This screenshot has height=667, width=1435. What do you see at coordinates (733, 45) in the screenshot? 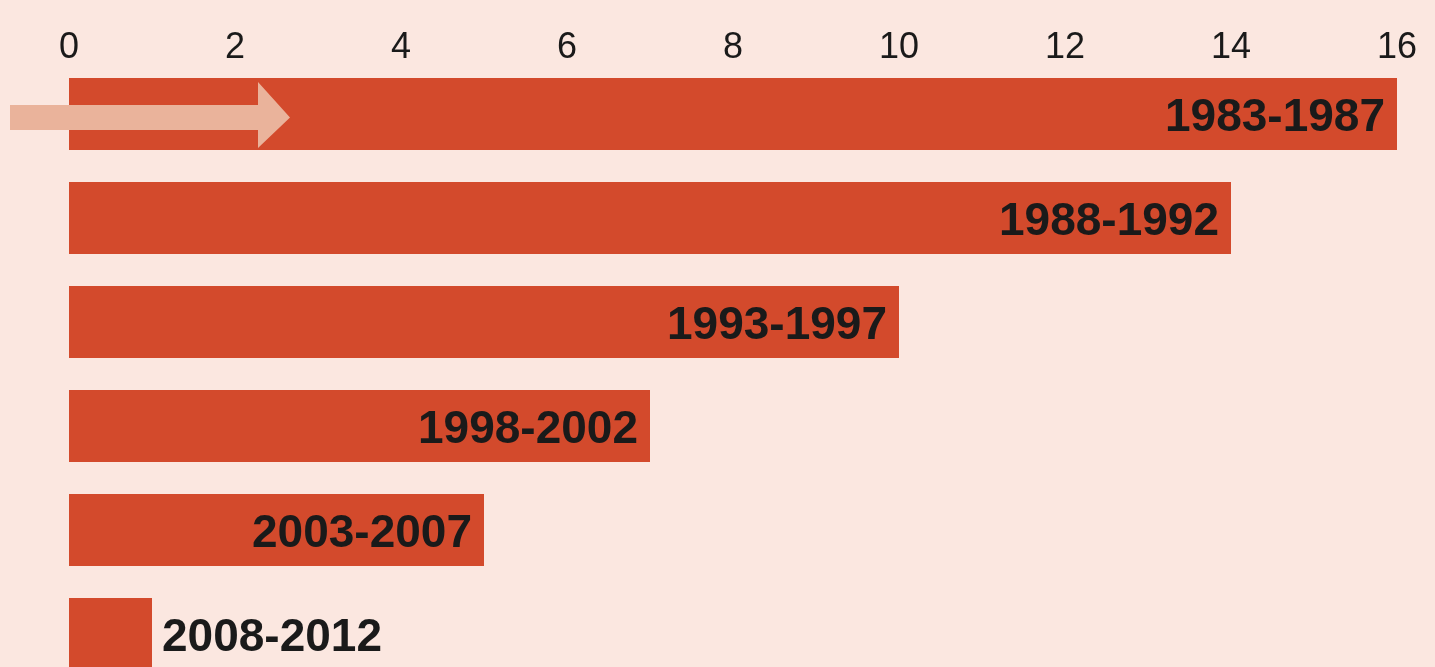
I see `x-tick-label: 8` at bounding box center [733, 45].